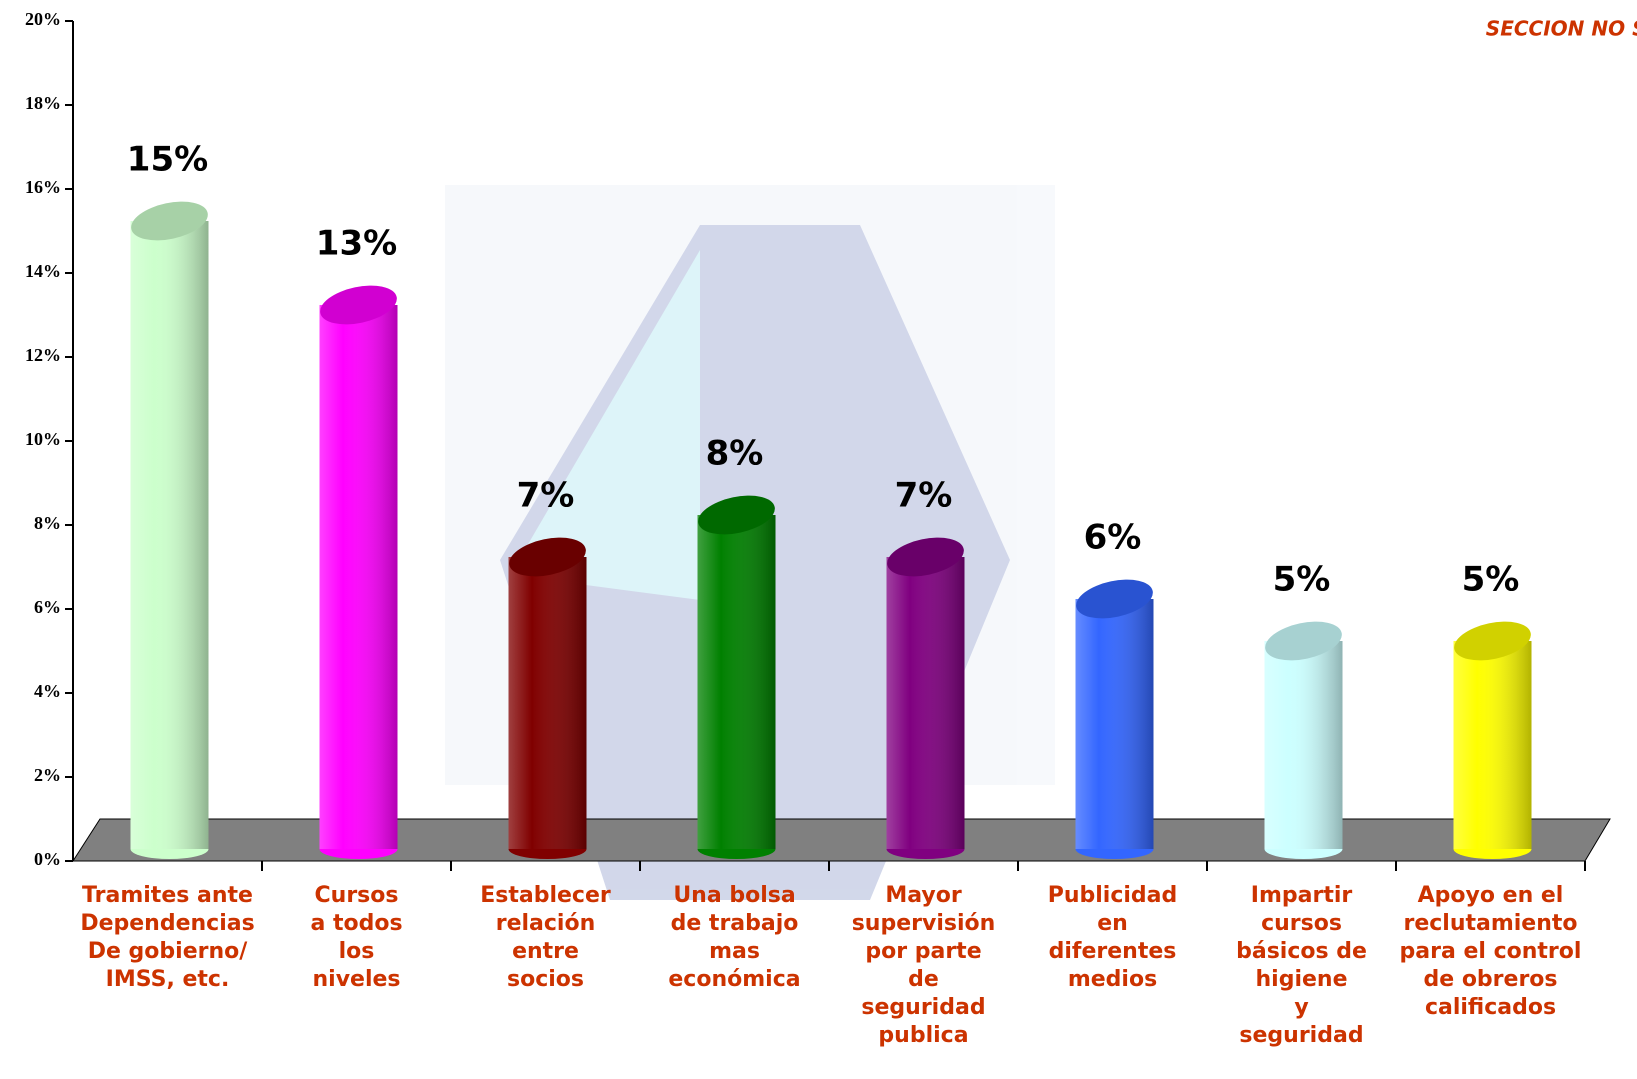 The image size is (1637, 1079). What do you see at coordinates (43, 355) in the screenshot?
I see `y-tick-label: 12%` at bounding box center [43, 355].